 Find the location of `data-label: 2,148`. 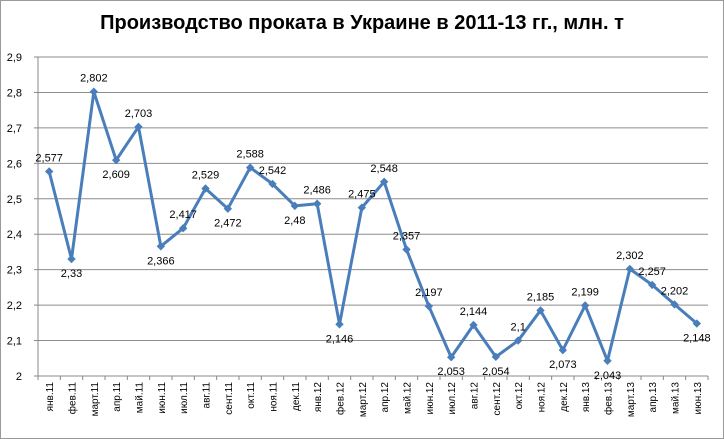

data-label: 2,148 is located at coordinates (697, 339).